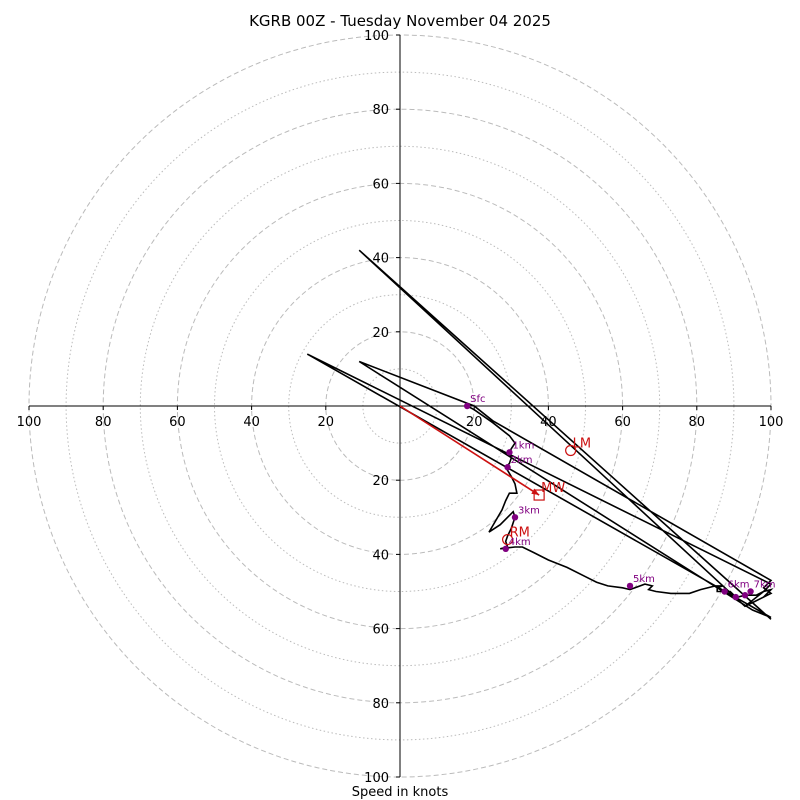  What do you see at coordinates (520, 542) in the screenshot?
I see `height-point-label: 4km` at bounding box center [520, 542].